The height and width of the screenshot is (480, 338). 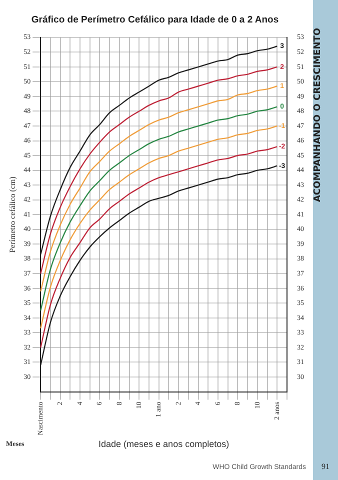 I want to click on text: 91, so click(x=326, y=466).